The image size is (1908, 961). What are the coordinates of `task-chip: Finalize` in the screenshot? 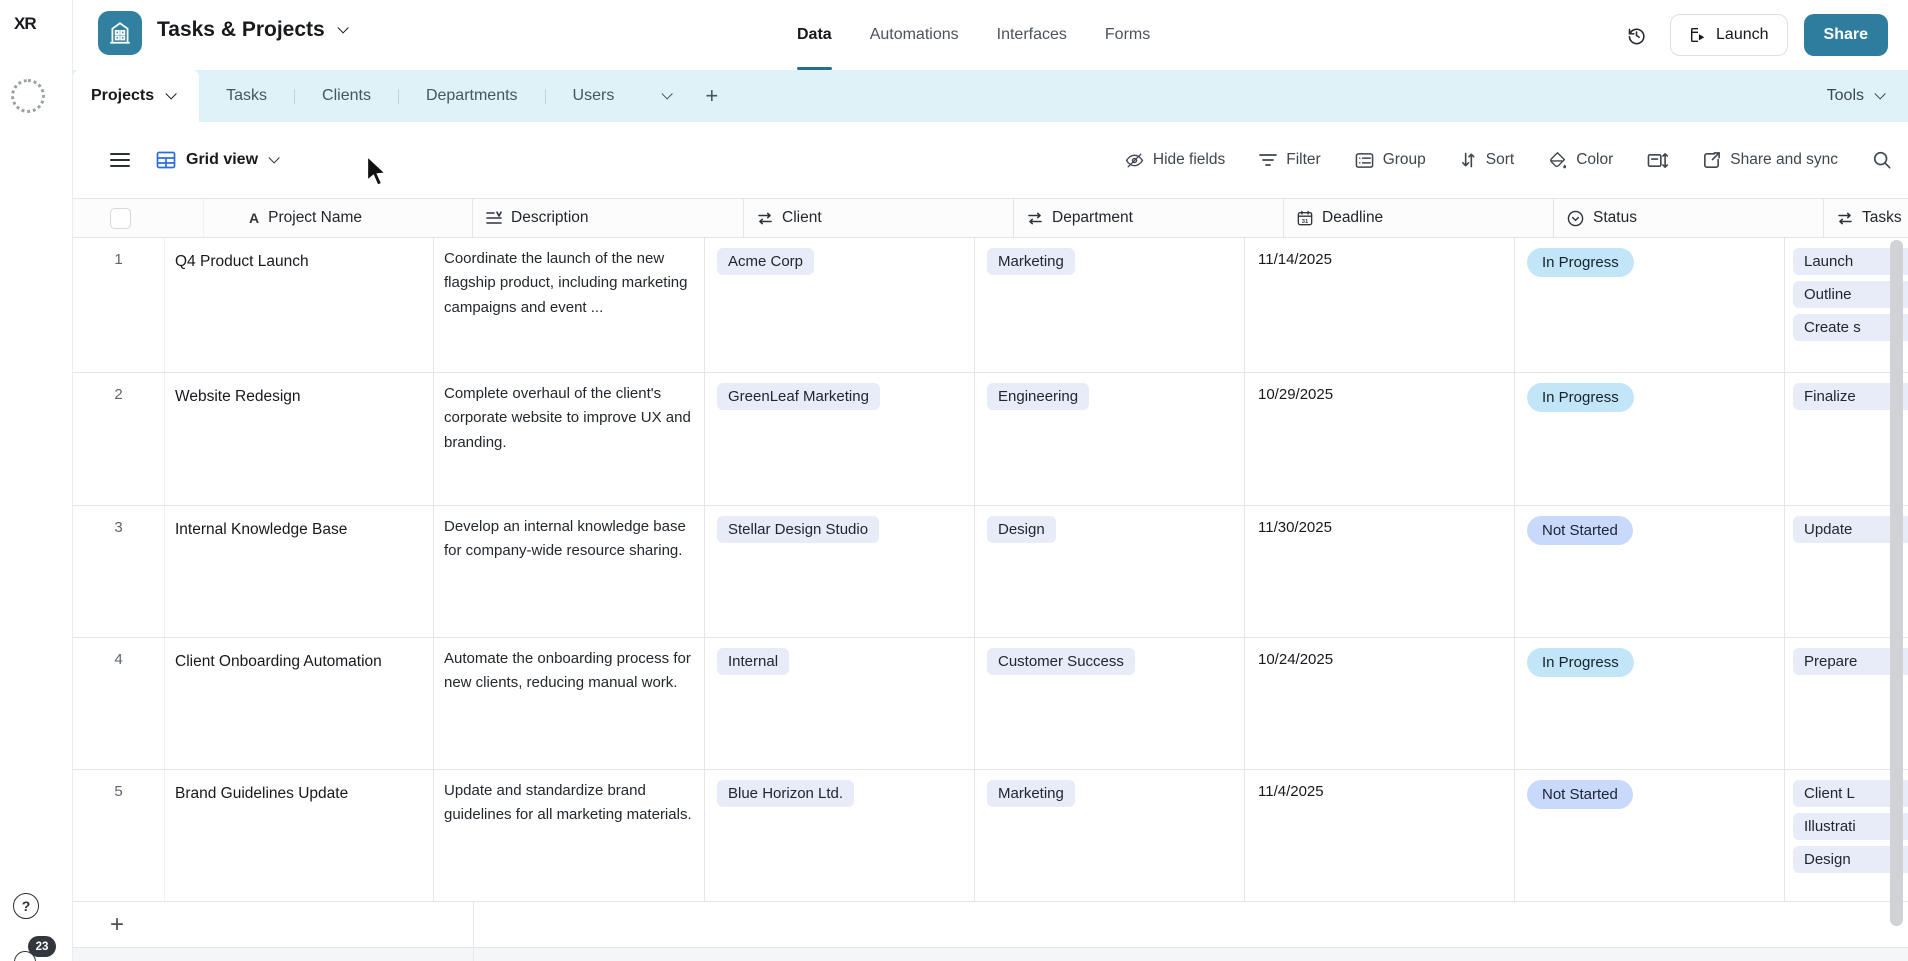 It's located at (1850, 396).